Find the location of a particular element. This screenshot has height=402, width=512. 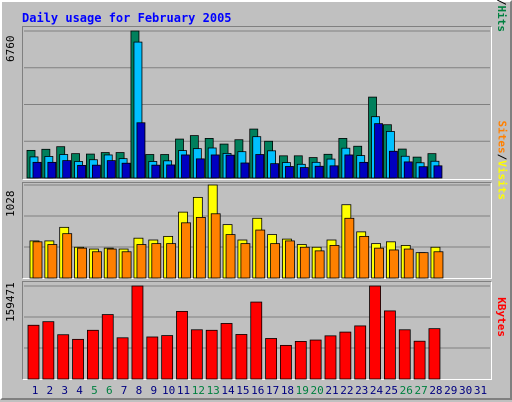

day-tick-label: 20 is located at coordinates (317, 390).